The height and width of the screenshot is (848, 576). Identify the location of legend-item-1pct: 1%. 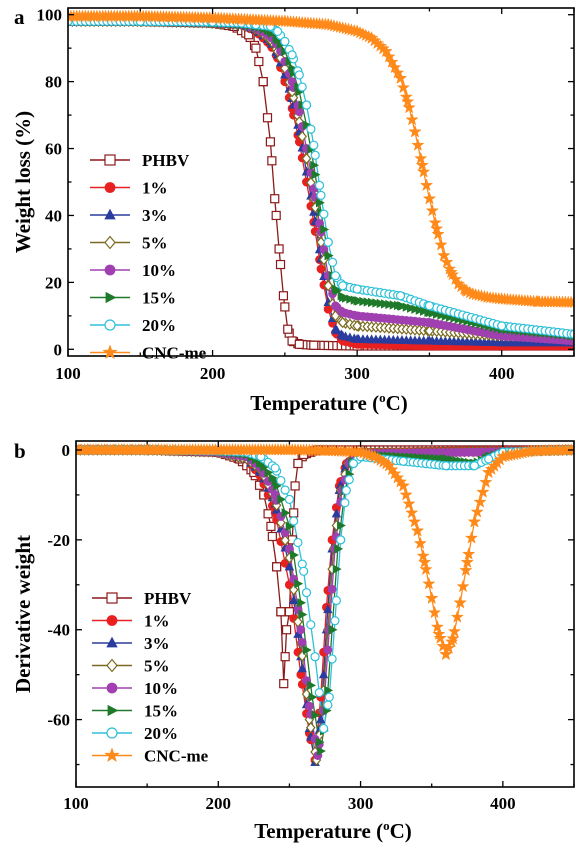
(131, 621).